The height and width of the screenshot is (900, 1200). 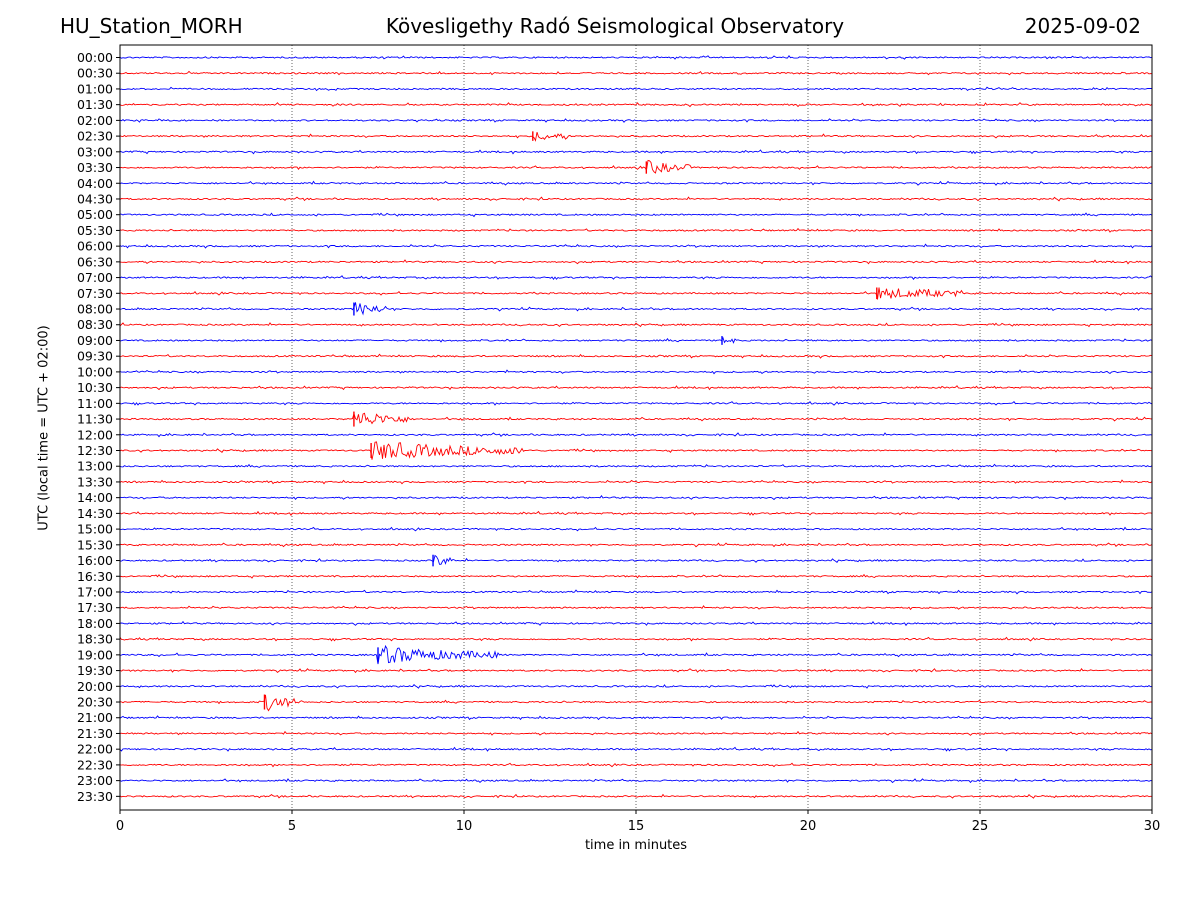 What do you see at coordinates (95, 230) in the screenshot?
I see `y-tick-label: 05:30` at bounding box center [95, 230].